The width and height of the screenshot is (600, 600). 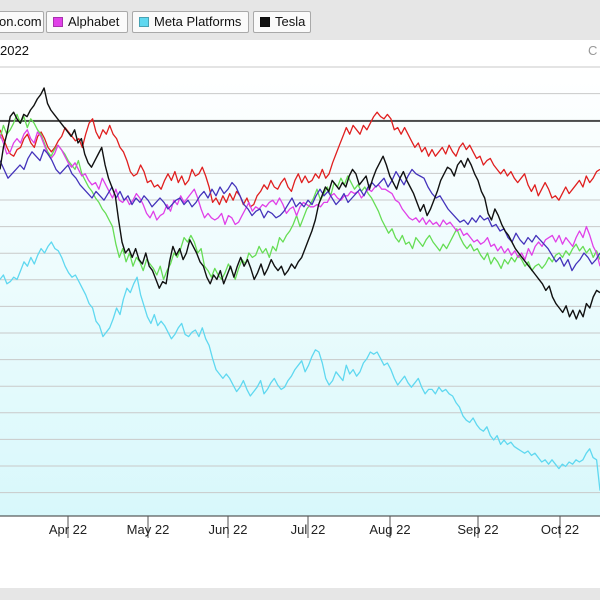 I want to click on legend-label-tesla: Tesla, so click(x=290, y=21).